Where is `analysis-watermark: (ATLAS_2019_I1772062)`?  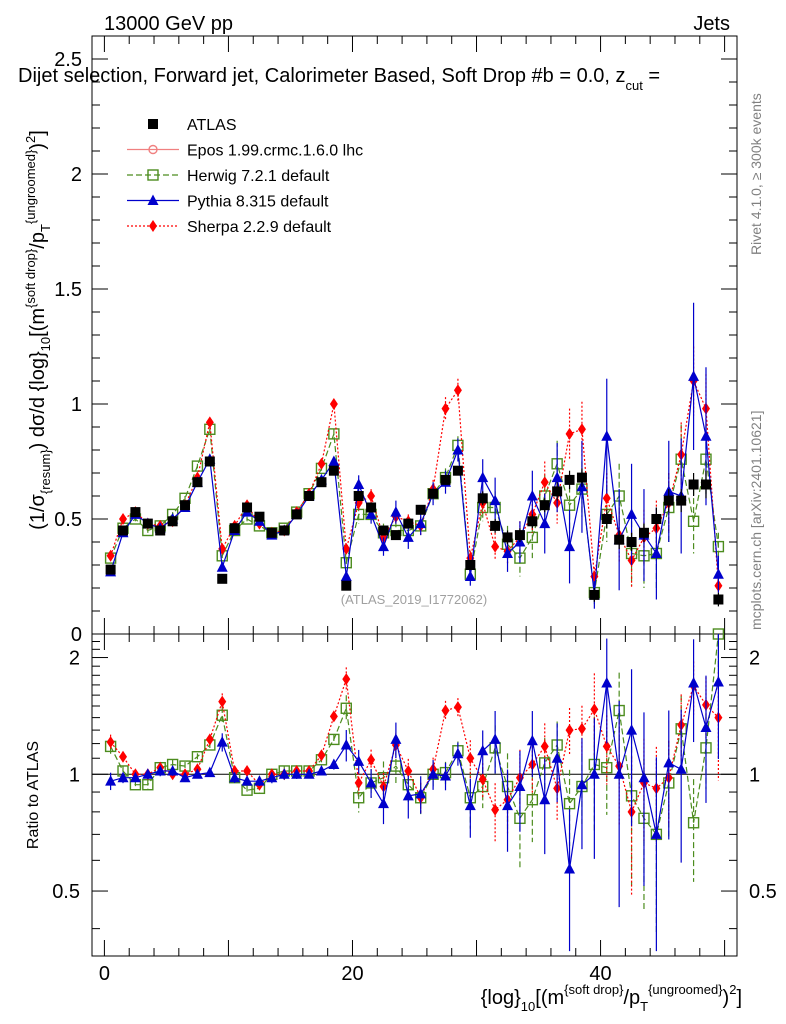
analysis-watermark: (ATLAS_2019_I1772062) is located at coordinates (414, 599).